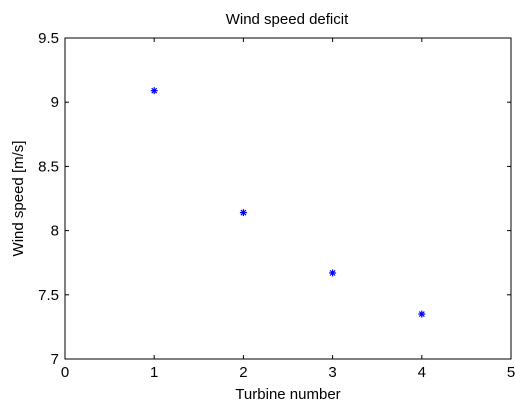  I want to click on y-axis-label: Wind speed [m/s], so click(18, 199).